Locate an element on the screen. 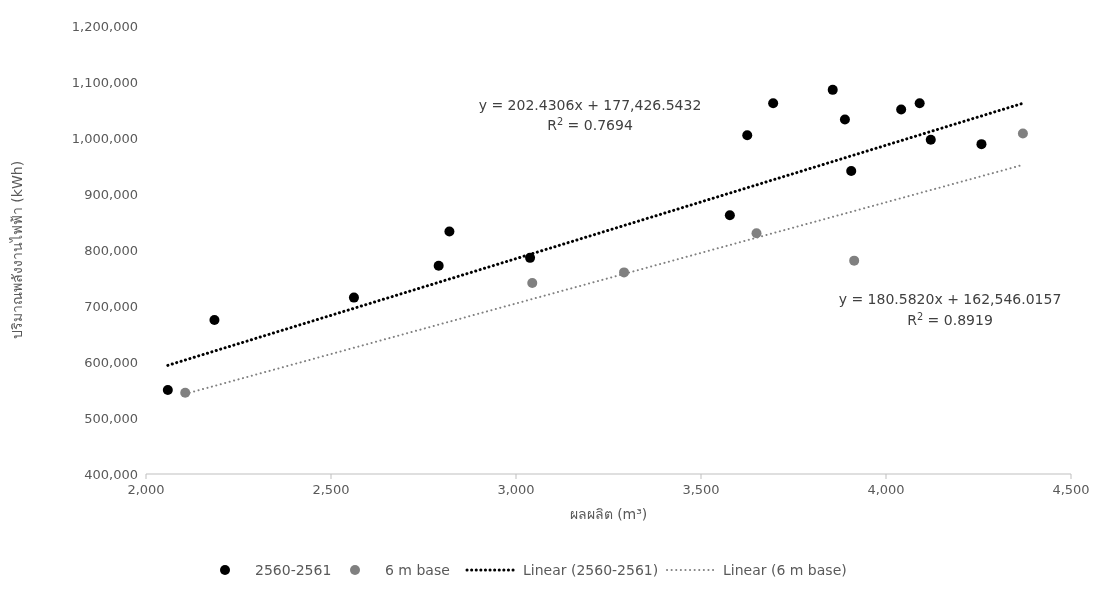 This screenshot has width=1105, height=596. y-tick-label: 1,100,000 is located at coordinates (104, 82).